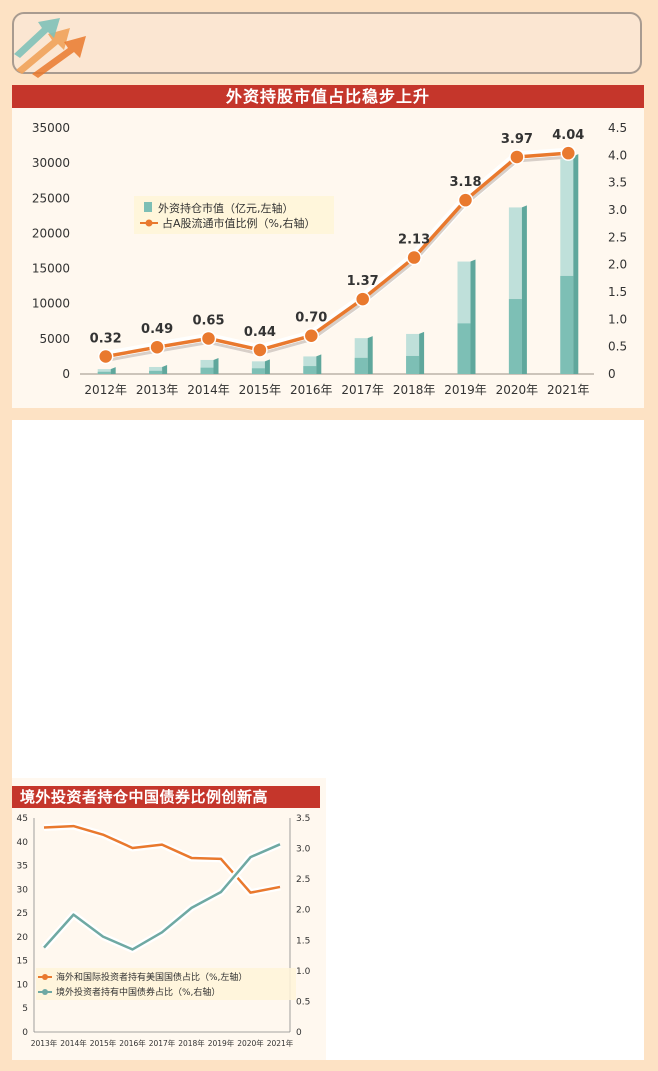  Describe the element at coordinates (106, 339) in the screenshot. I see `data-label: 0.32` at that location.